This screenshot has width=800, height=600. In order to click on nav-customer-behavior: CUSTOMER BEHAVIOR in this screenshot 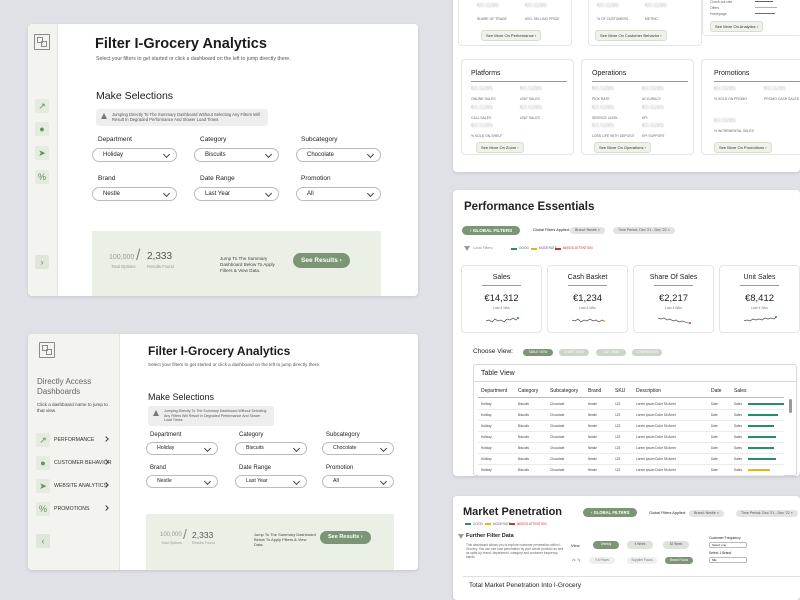, I will do `click(83, 463)`.